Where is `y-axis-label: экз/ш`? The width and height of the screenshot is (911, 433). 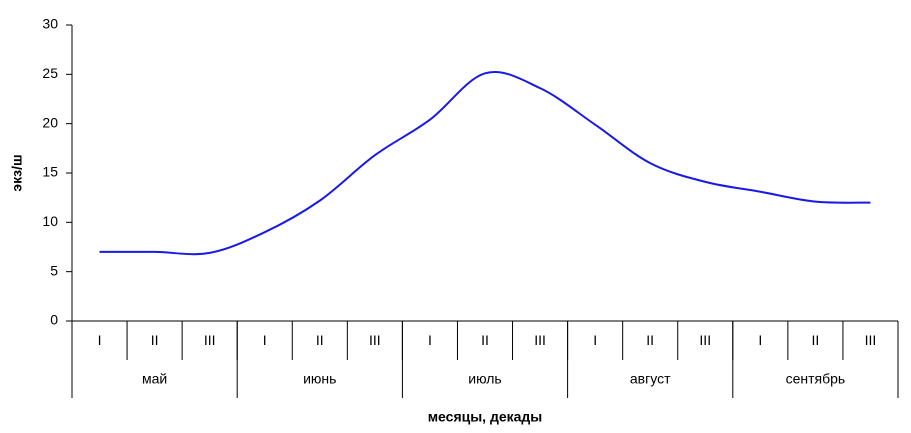 y-axis-label: экз/ш is located at coordinates (17, 172).